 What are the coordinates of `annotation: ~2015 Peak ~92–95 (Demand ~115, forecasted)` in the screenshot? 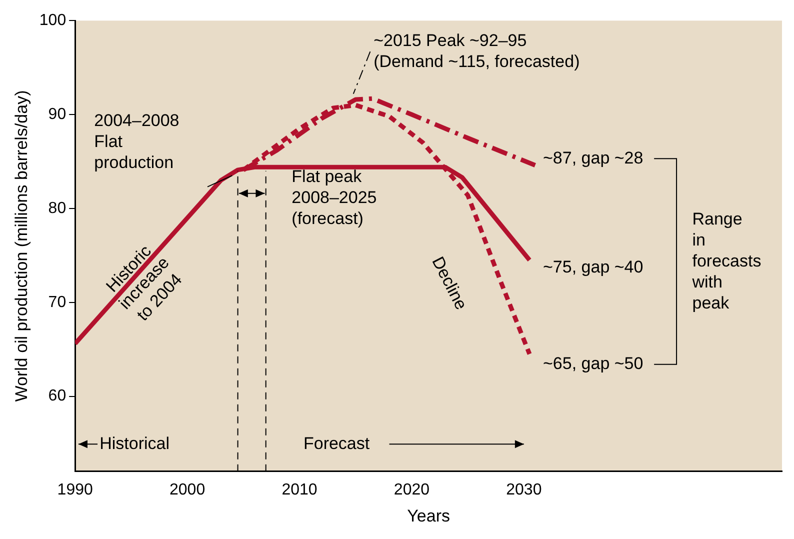 It's located at (477, 50).